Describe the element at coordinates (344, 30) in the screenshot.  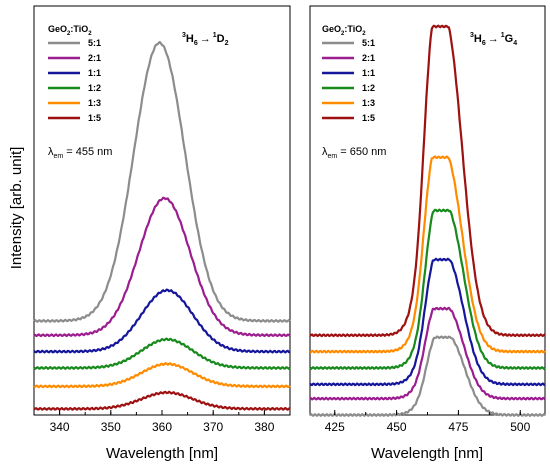
I see `right-legend-title: GeO2:TiO2` at that location.